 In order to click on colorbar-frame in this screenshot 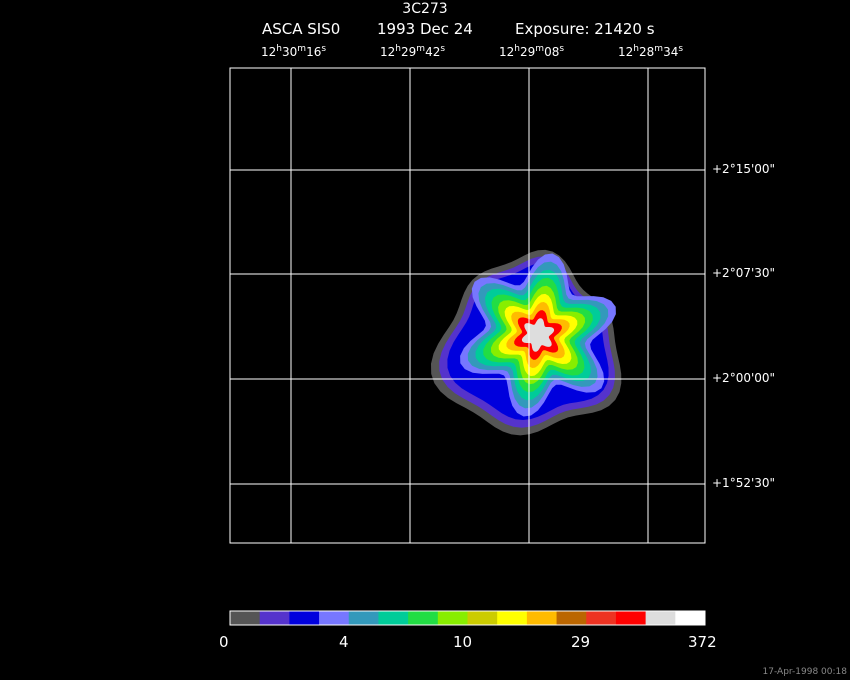, I will do `click(467, 618)`.